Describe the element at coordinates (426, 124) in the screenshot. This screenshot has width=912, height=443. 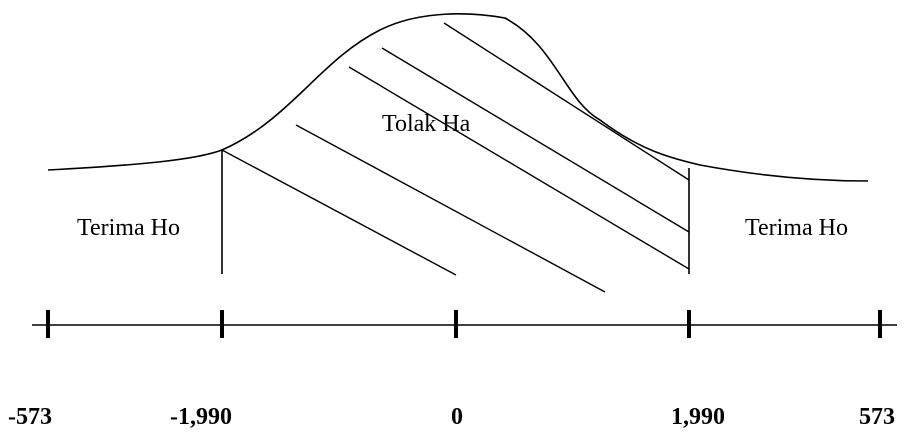
I see `reject-label: Tolak Ha` at that location.